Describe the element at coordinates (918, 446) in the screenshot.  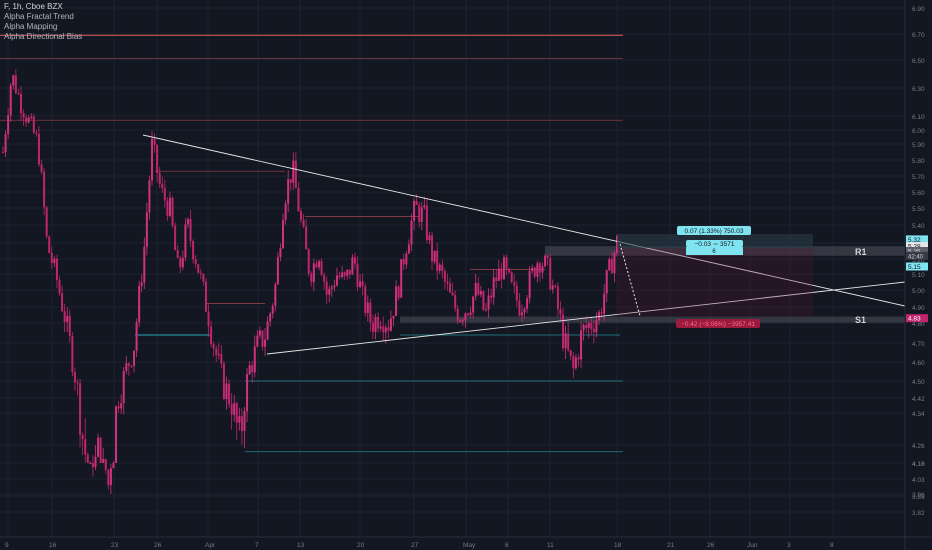
I see `price-tick-label: 4.26` at that location.